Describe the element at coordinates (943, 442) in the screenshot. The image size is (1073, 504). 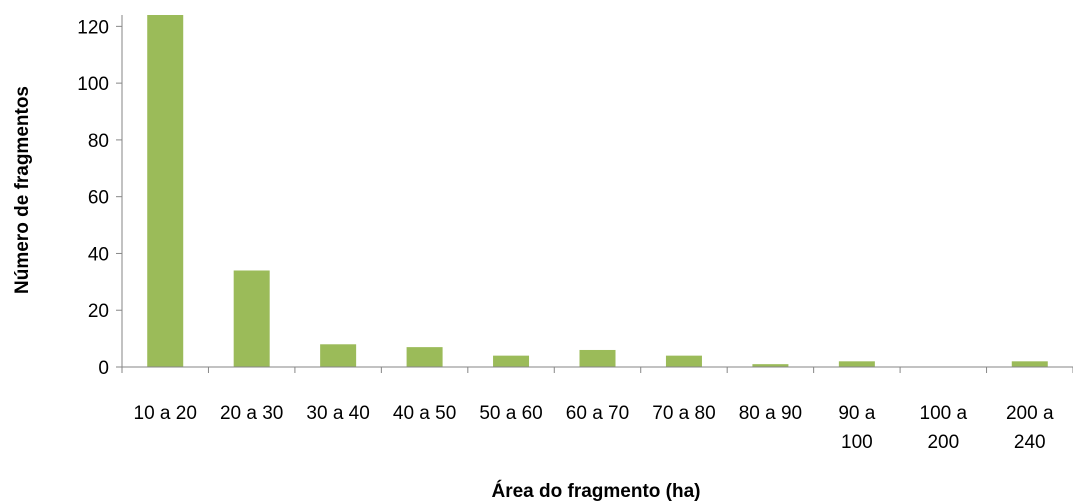
I see `x-tick-label: 200` at that location.